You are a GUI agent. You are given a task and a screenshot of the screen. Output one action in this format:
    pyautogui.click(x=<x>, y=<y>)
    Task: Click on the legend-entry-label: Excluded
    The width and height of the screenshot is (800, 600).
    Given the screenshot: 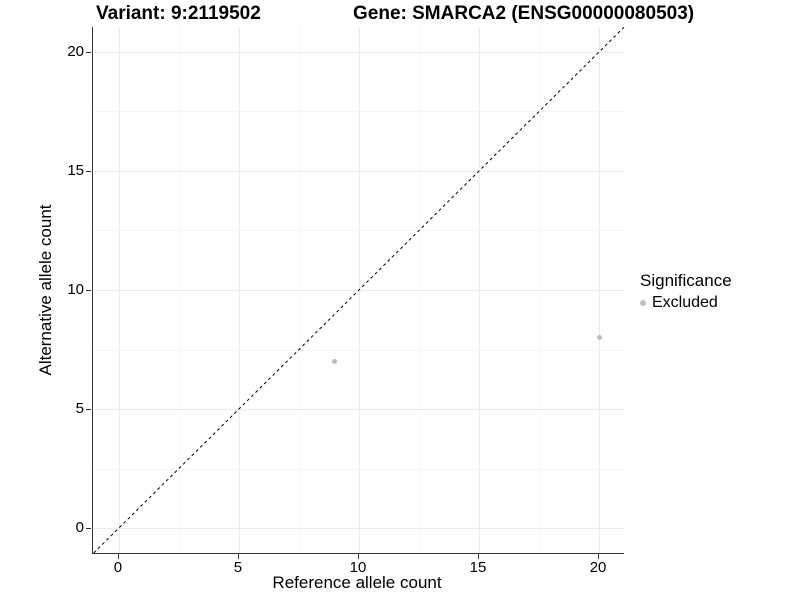 What is the action you would take?
    pyautogui.click(x=685, y=302)
    